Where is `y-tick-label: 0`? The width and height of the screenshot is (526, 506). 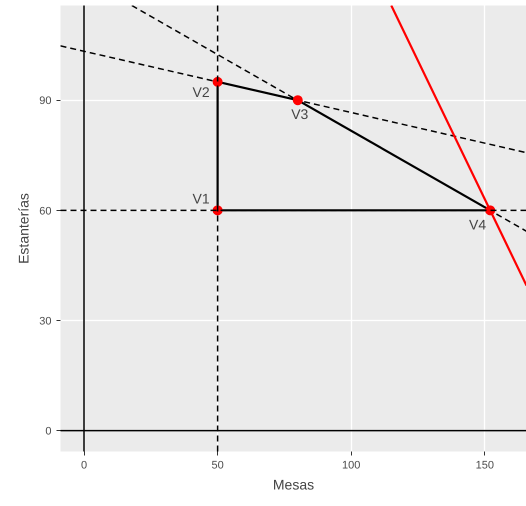
y-tick-label: 0 is located at coordinates (48, 432).